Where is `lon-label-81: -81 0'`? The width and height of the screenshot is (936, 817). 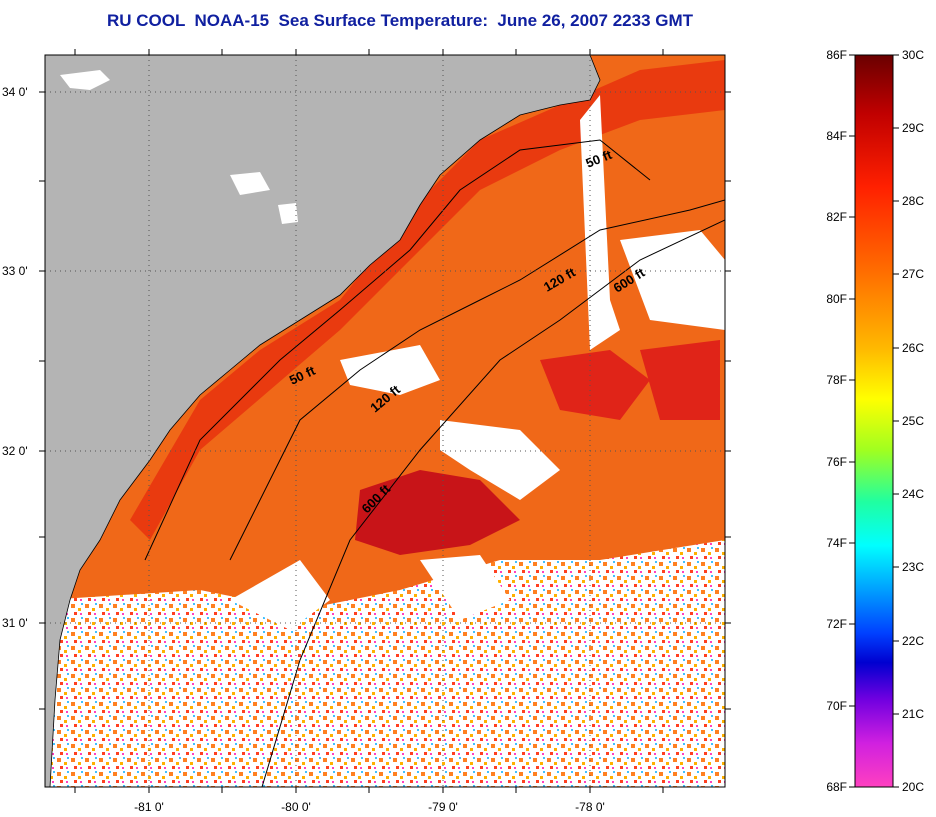 lon-label-81: -81 0' is located at coordinates (149, 807).